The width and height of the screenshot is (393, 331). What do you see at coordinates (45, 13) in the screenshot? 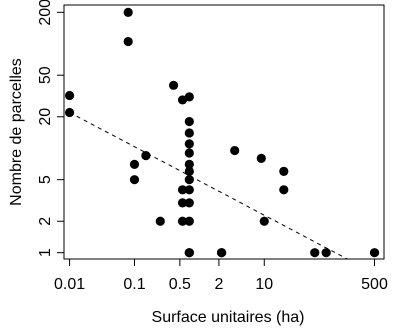
I see `y-tick-label: 200` at bounding box center [45, 13].